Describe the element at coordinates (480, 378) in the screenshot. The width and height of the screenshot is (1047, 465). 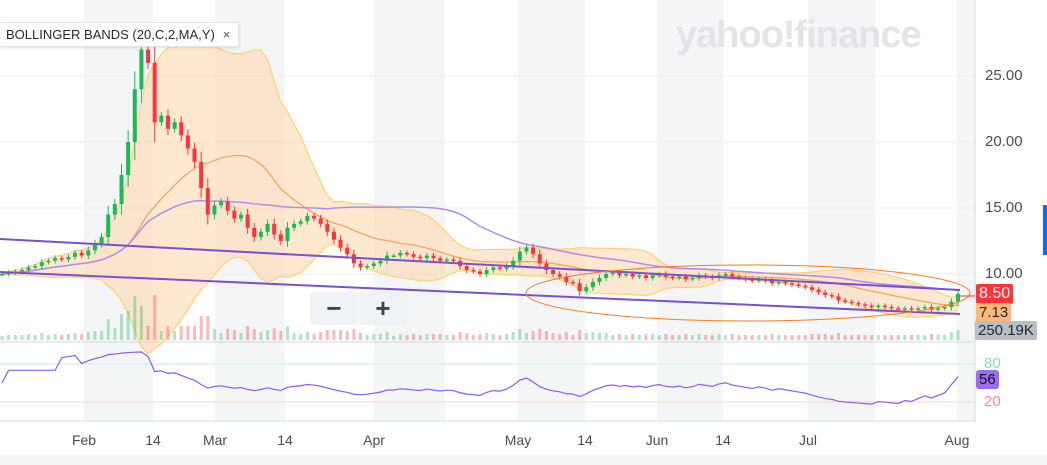
I see `rsi-line` at that location.